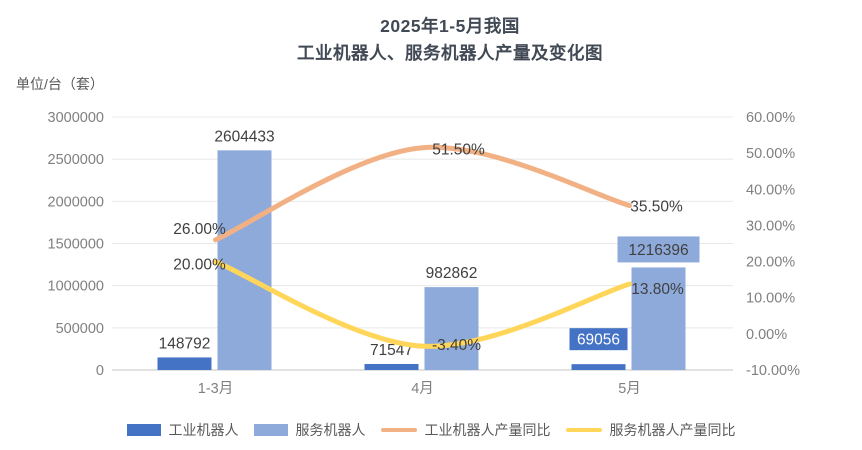 The height and width of the screenshot is (450, 862). What do you see at coordinates (270, 430) in the screenshot?
I see `service-robot-swatch-icon` at bounding box center [270, 430].